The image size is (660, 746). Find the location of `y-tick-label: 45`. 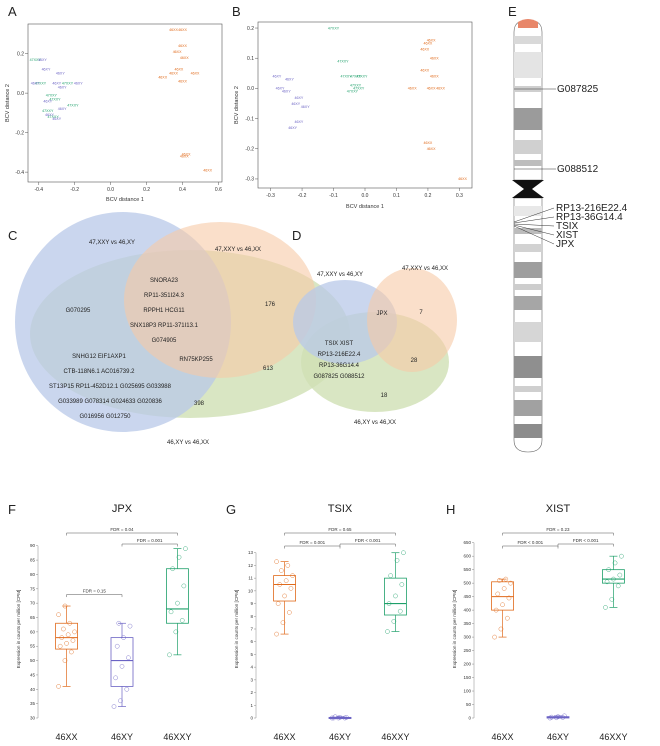

y-tick-label: 45 is located at coordinates (33, 674).